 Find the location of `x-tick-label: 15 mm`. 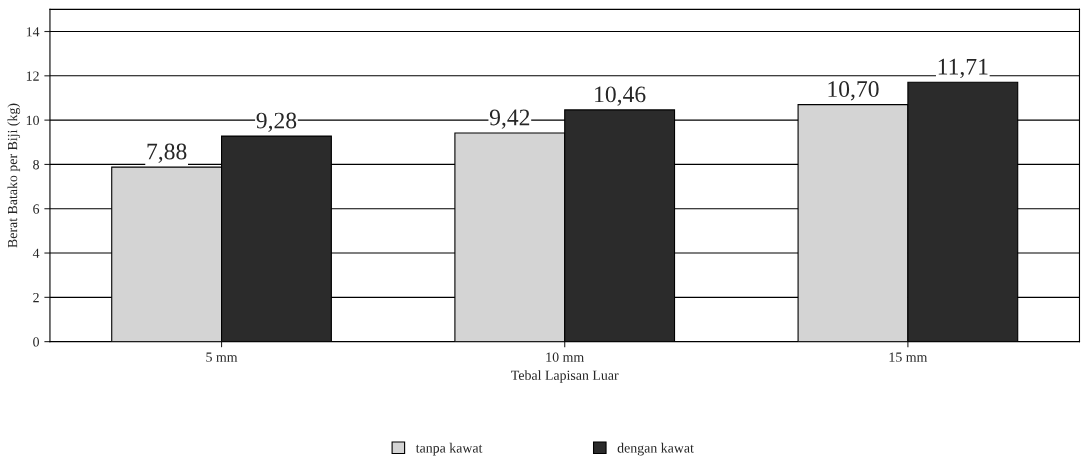

x-tick-label: 15 mm is located at coordinates (908, 357).